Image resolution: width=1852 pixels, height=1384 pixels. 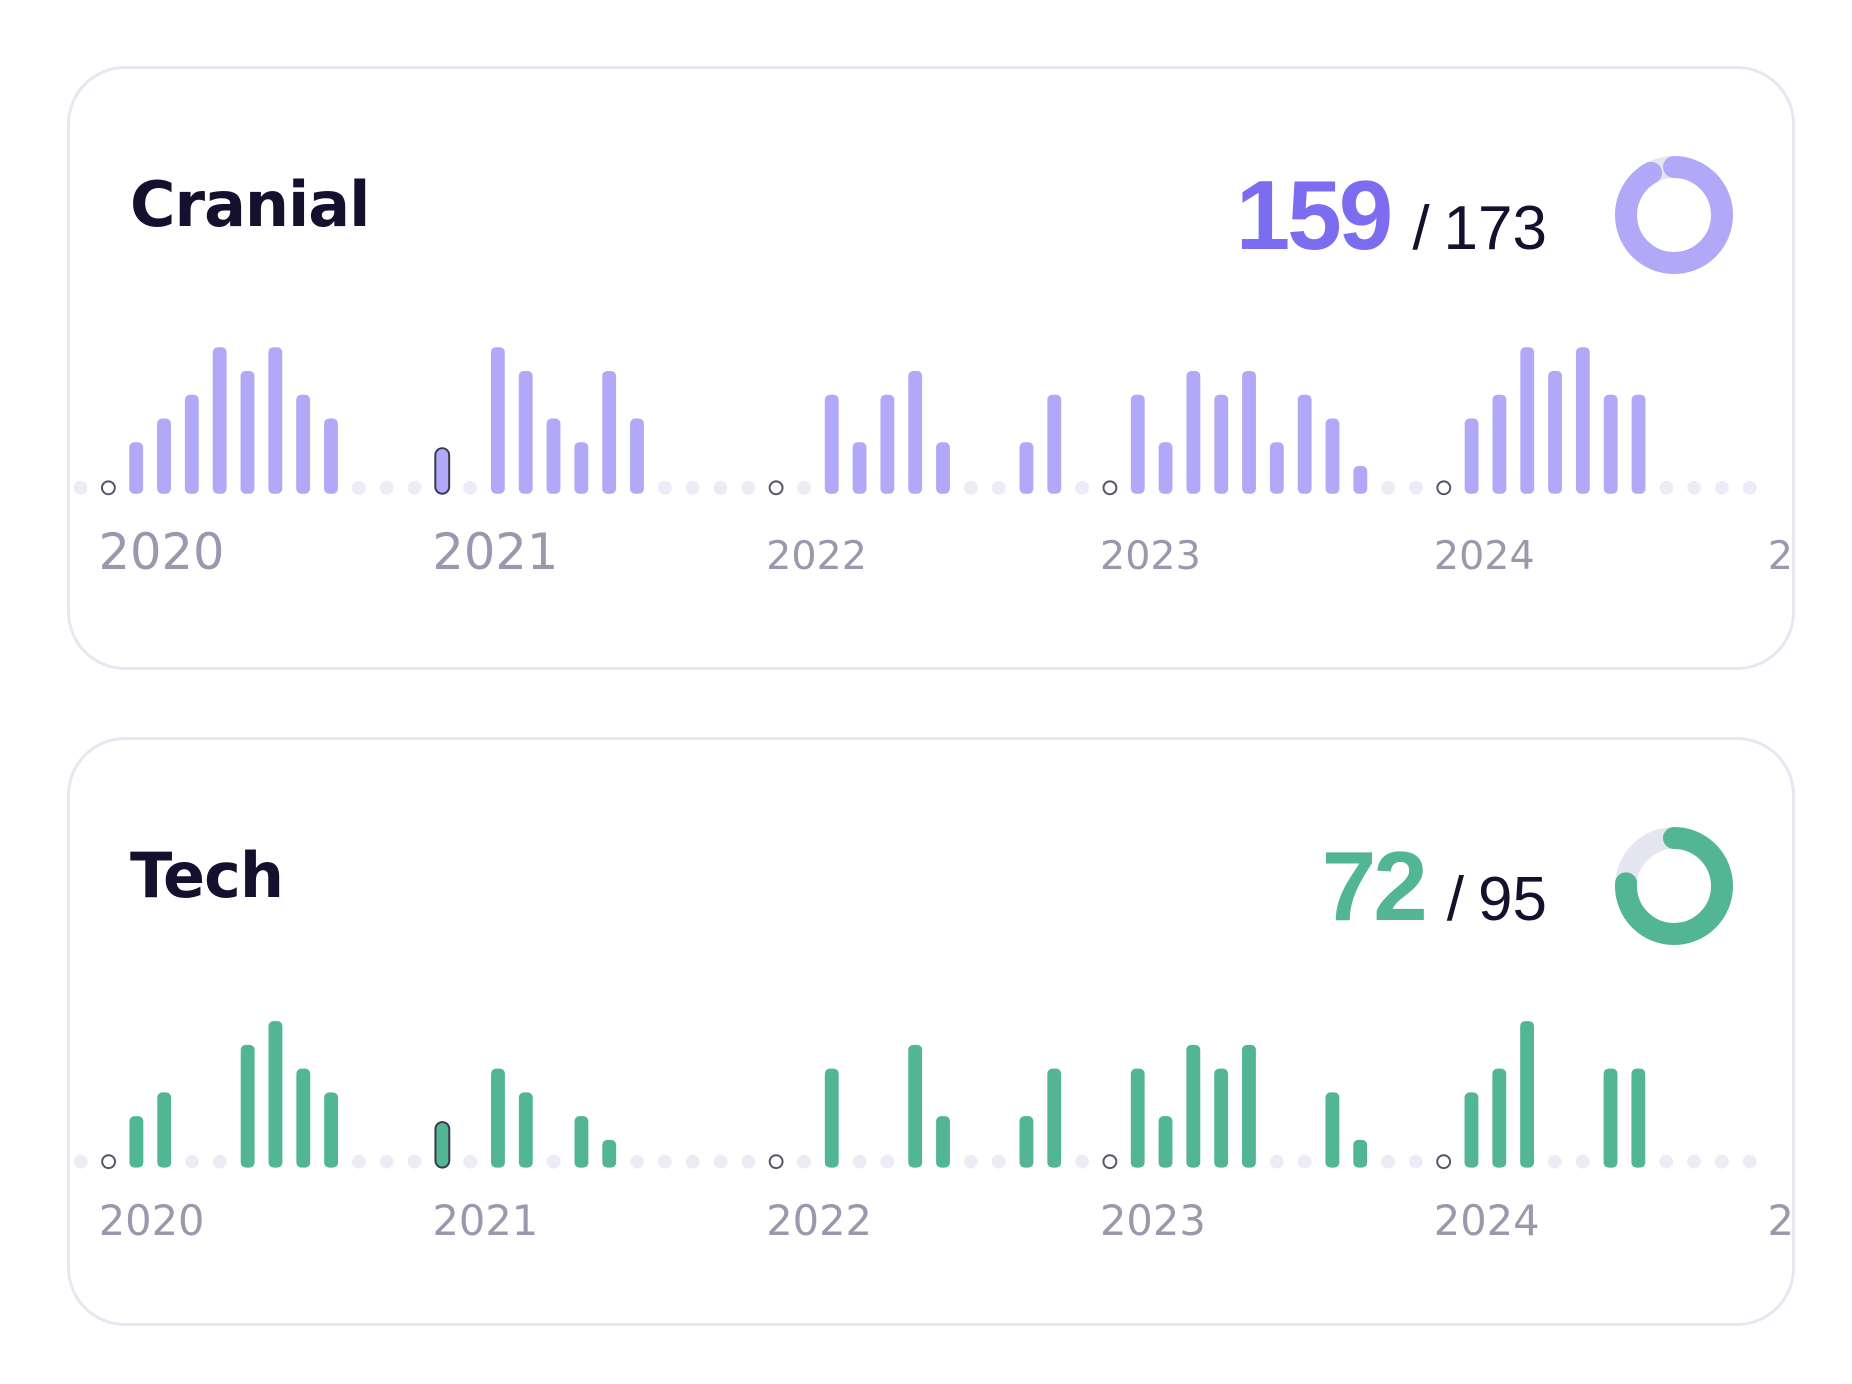 What do you see at coordinates (1780, 556) in the screenshot?
I see `year-label: 2` at bounding box center [1780, 556].